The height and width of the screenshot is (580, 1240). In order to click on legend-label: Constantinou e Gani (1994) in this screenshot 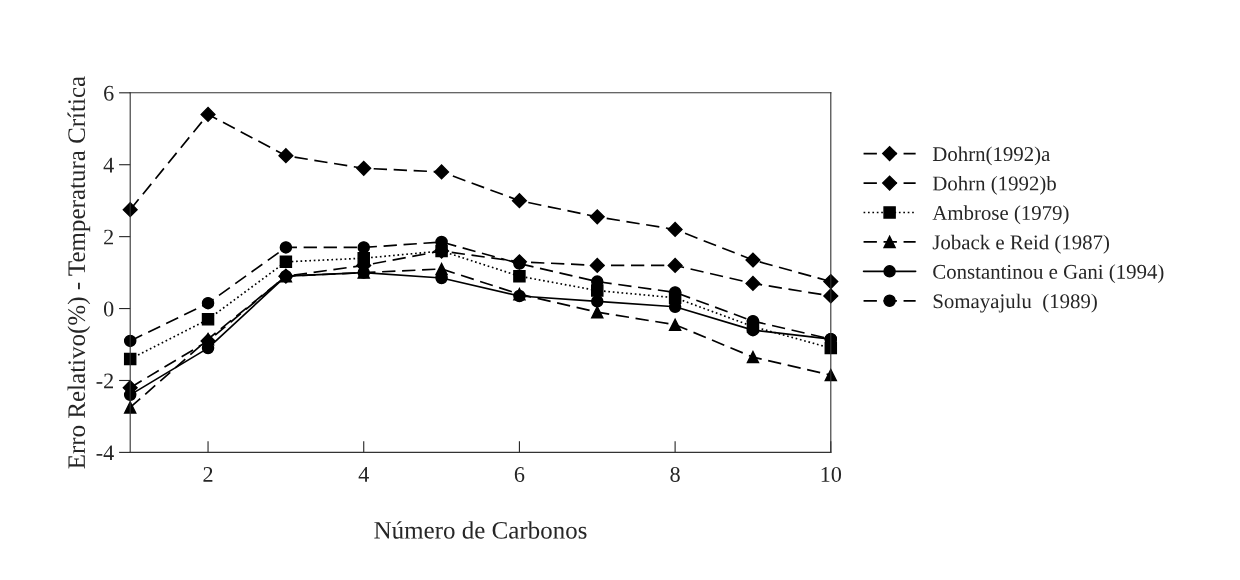, I will do `click(1048, 274)`.